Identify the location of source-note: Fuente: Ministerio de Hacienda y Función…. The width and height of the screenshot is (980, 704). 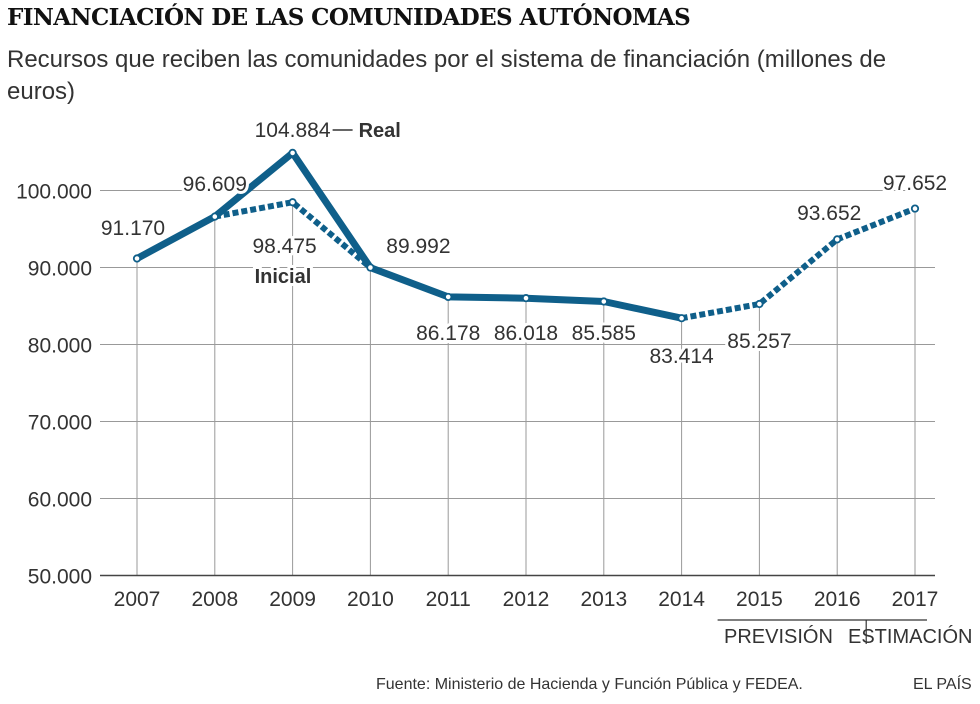
(589, 684).